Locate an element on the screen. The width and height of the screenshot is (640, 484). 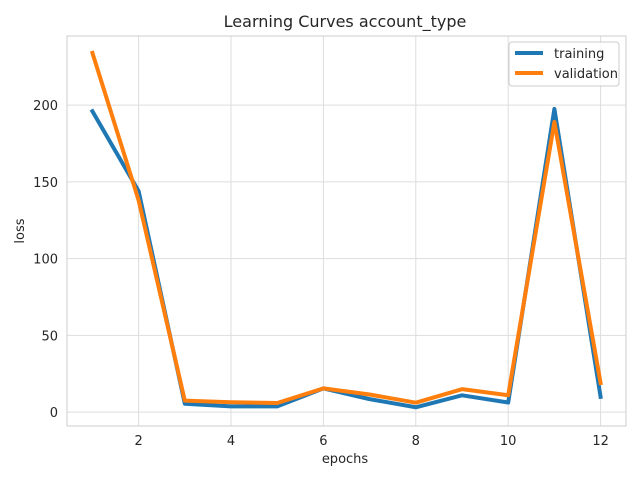
legend-label-validation: validation is located at coordinates (586, 74).